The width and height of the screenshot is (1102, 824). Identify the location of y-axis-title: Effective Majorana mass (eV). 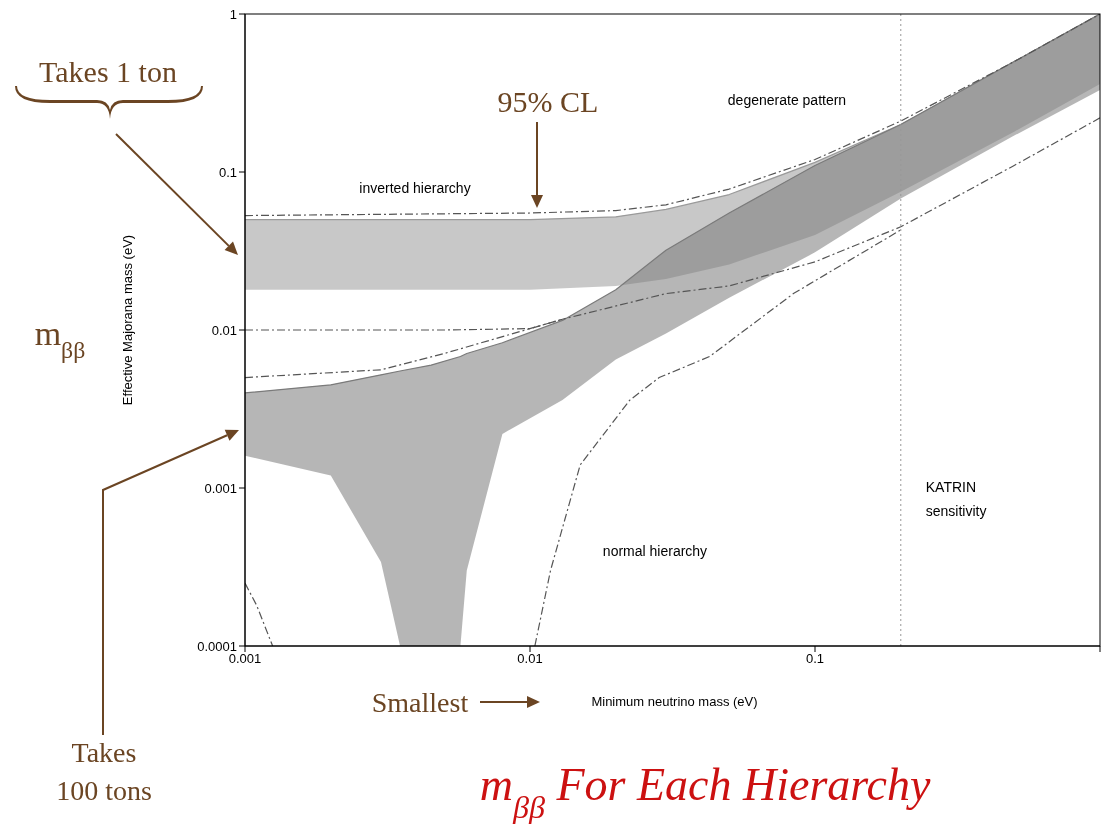
(127, 320).